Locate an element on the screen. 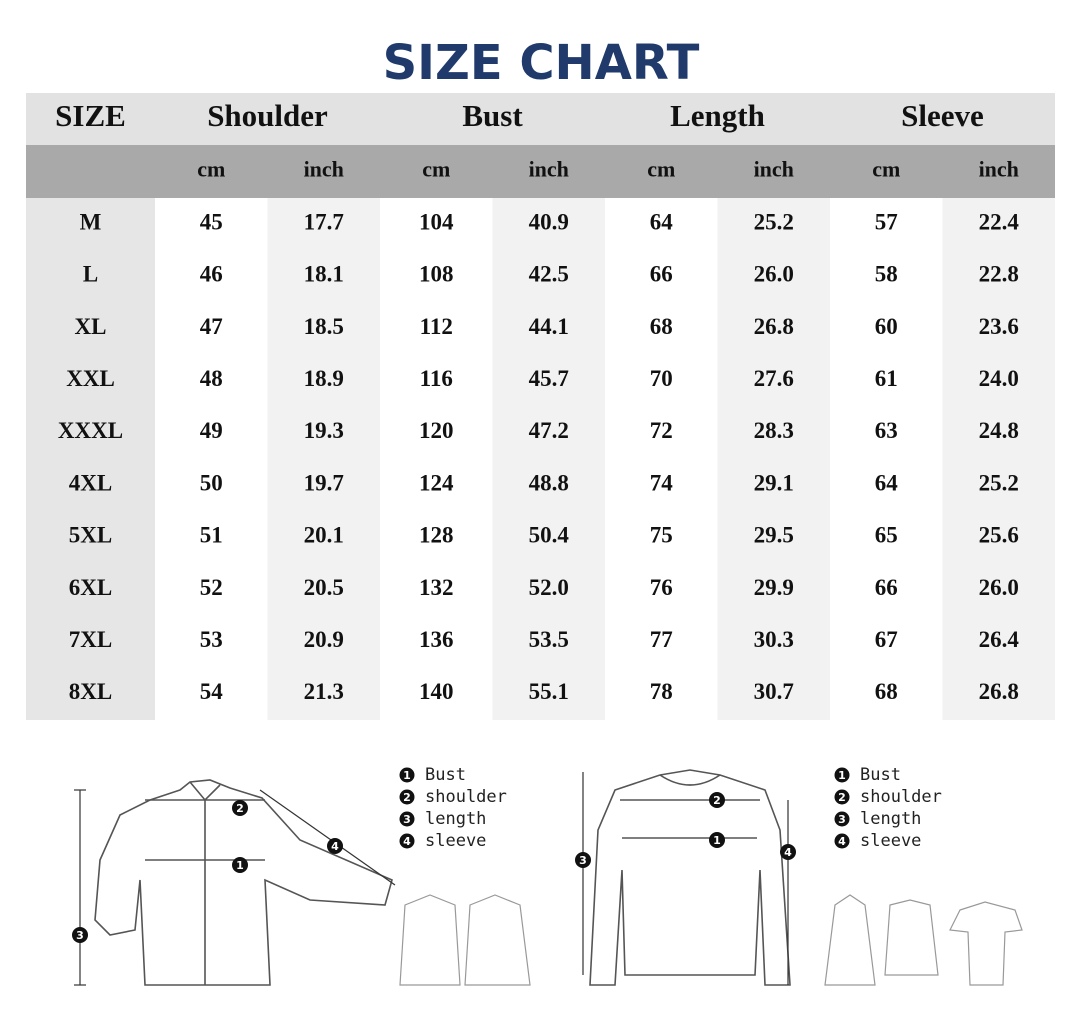 The width and height of the screenshot is (1080, 1013). size-label: 5XL is located at coordinates (90, 535).